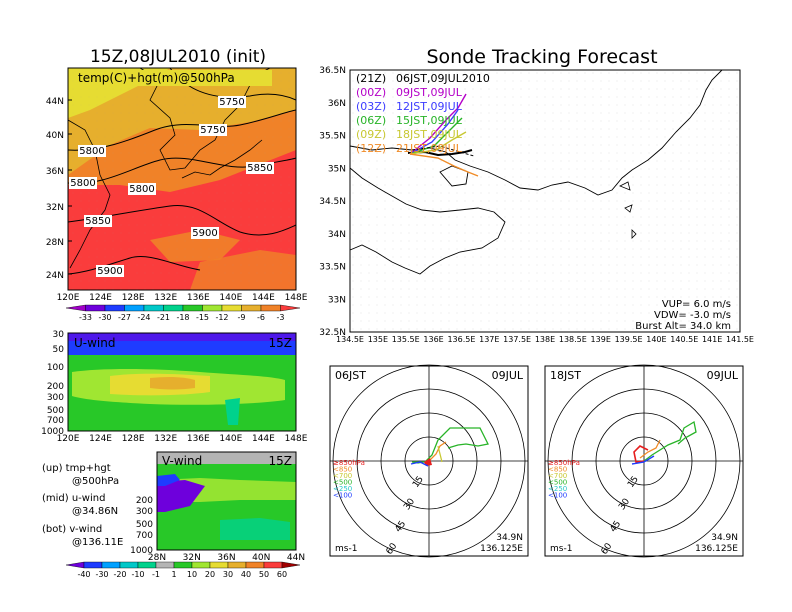 This screenshot has height=612, width=792. What do you see at coordinates (489, 339) in the screenshot?
I see `lon-tick-label: 137E` at bounding box center [489, 339].